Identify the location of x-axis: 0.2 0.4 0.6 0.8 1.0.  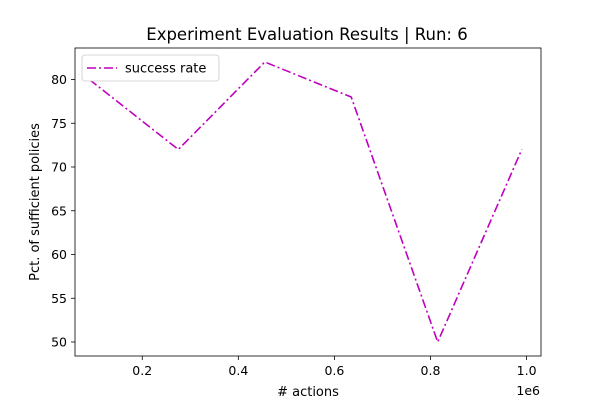
(334, 367).